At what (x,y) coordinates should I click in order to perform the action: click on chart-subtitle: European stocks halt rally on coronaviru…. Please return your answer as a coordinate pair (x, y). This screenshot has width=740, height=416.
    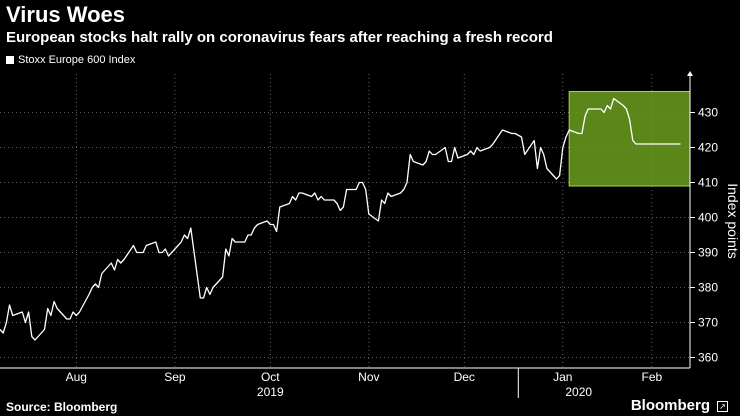
    Looking at the image, I should click on (279, 37).